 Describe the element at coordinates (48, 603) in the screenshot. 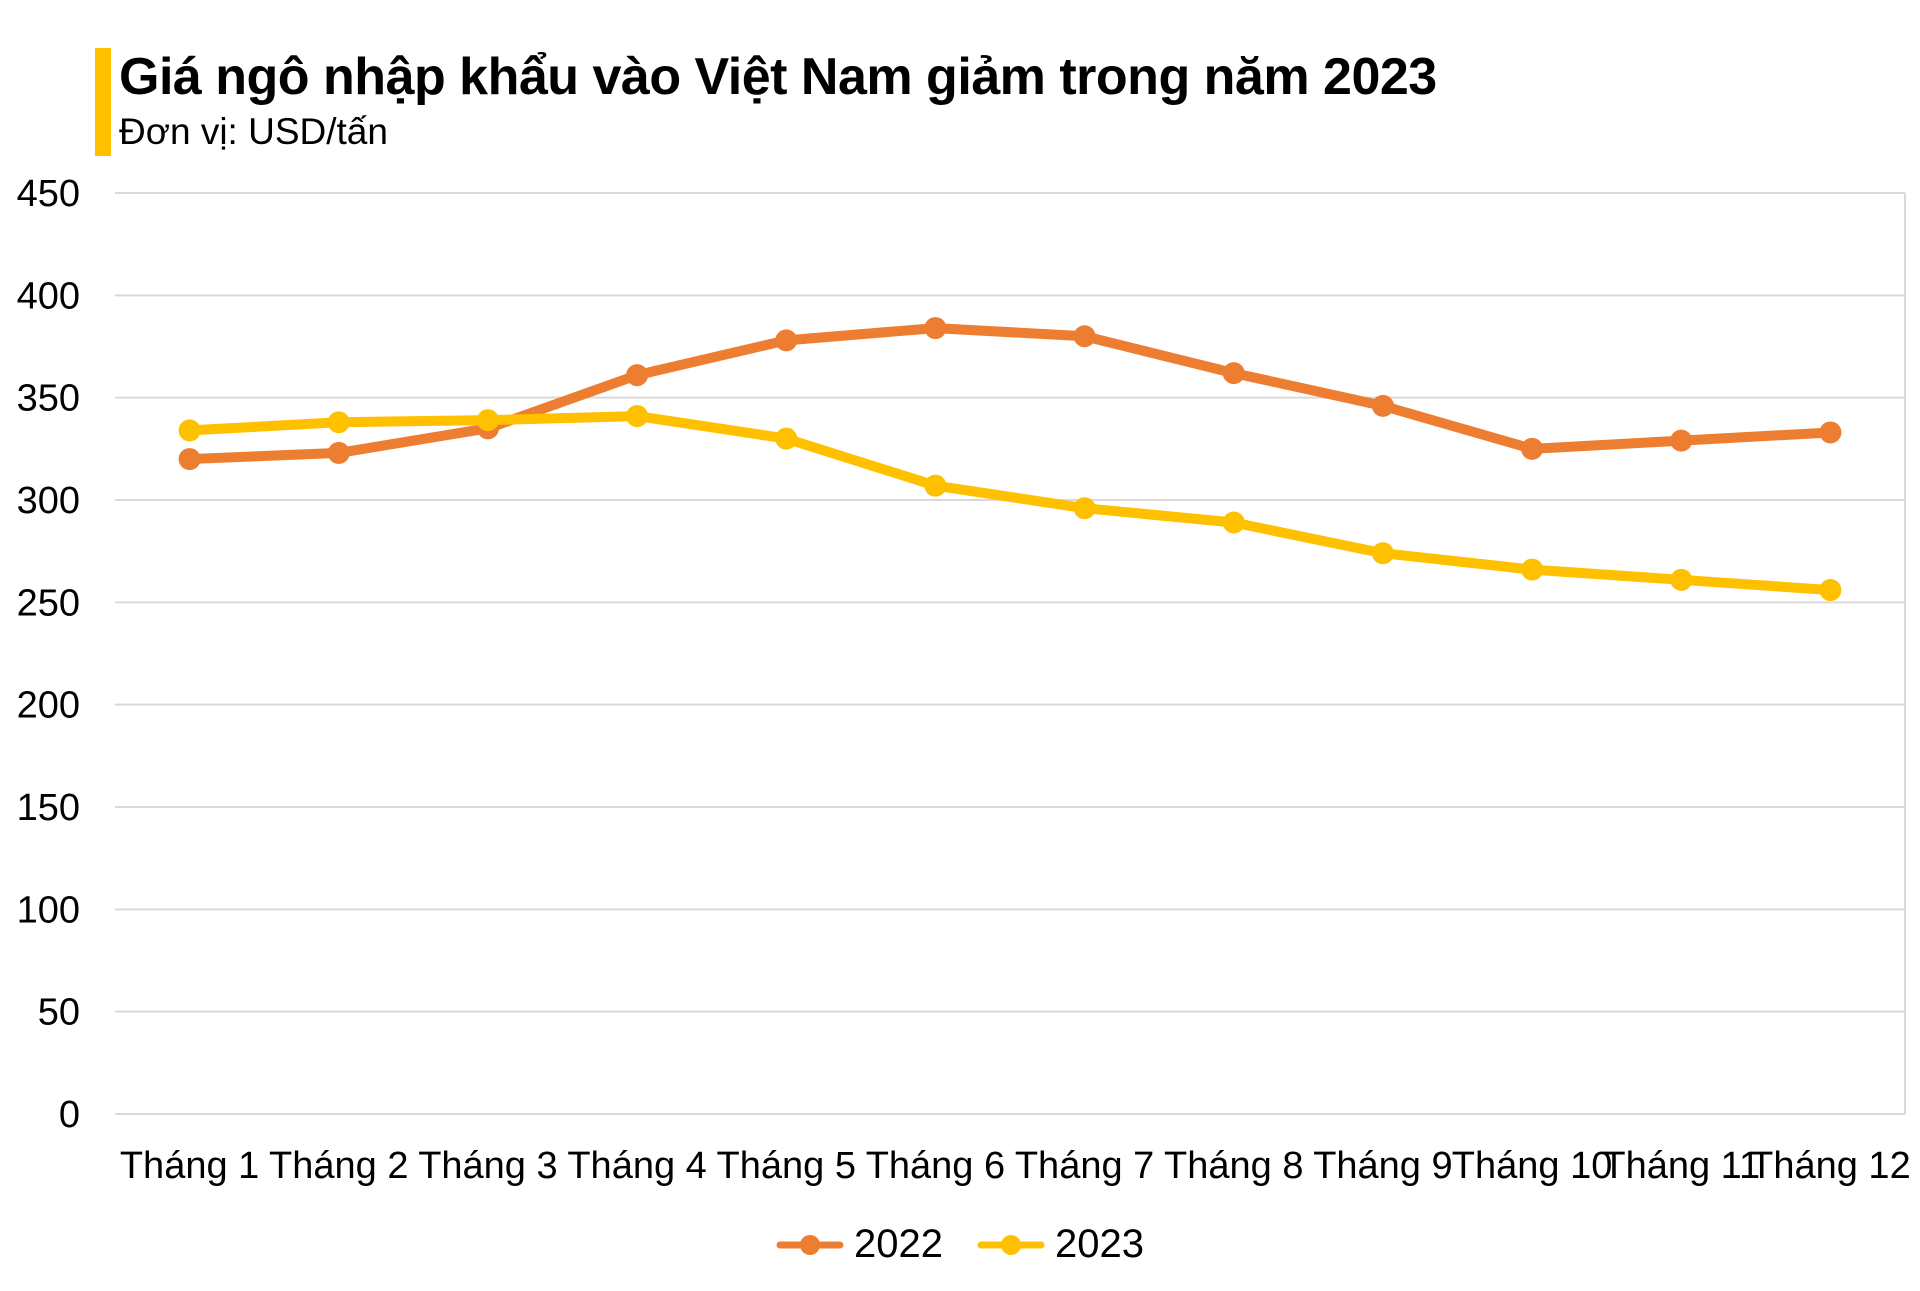

I see `y-axis-label: 250` at that location.